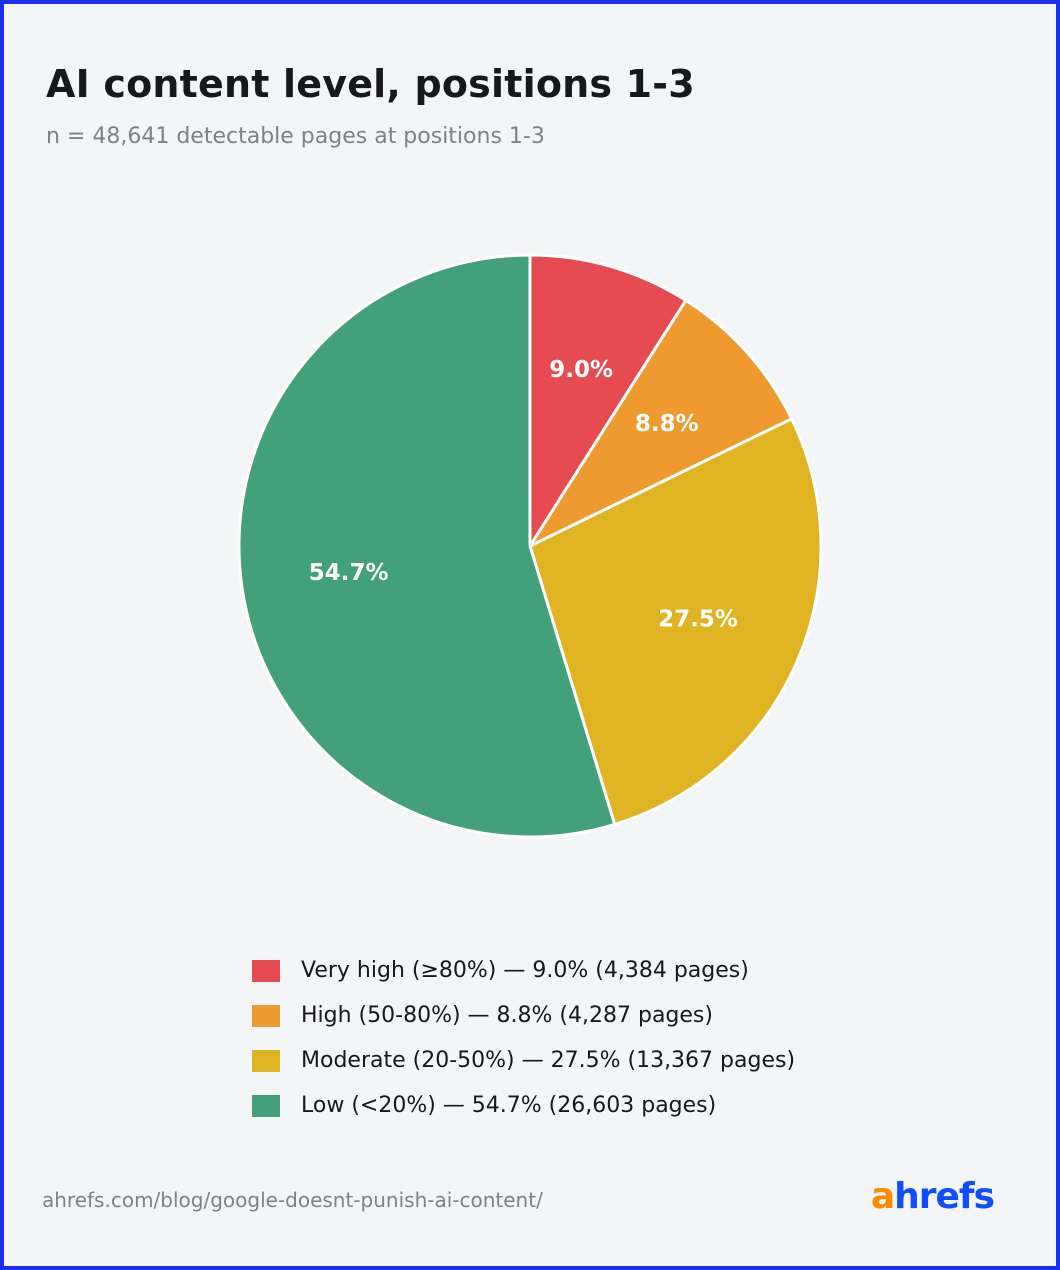 The height and width of the screenshot is (1270, 1060). What do you see at coordinates (548, 1060) in the screenshot?
I see `legend-label-moderate: Moderate (20-50%) — 27.5% (13,367 pages)` at bounding box center [548, 1060].